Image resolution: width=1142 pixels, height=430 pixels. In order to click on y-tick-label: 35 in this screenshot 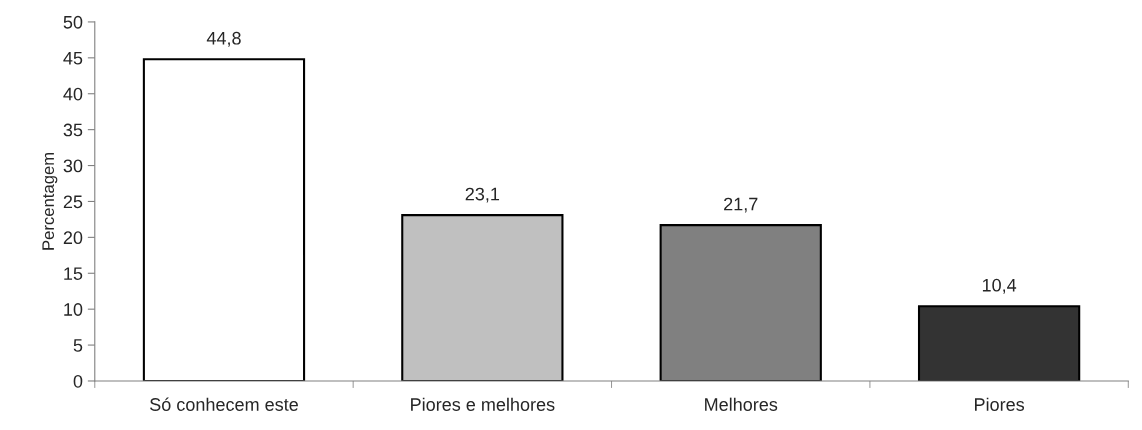, I will do `click(73, 130)`.